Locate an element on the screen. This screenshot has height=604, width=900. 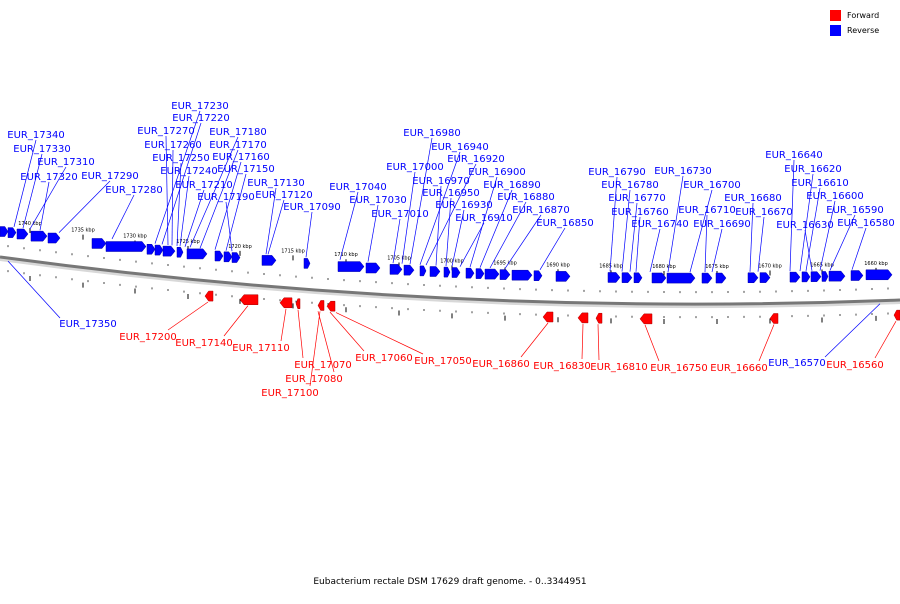
kbp-tick-label: 1695 kbp is located at coordinates (505, 264).